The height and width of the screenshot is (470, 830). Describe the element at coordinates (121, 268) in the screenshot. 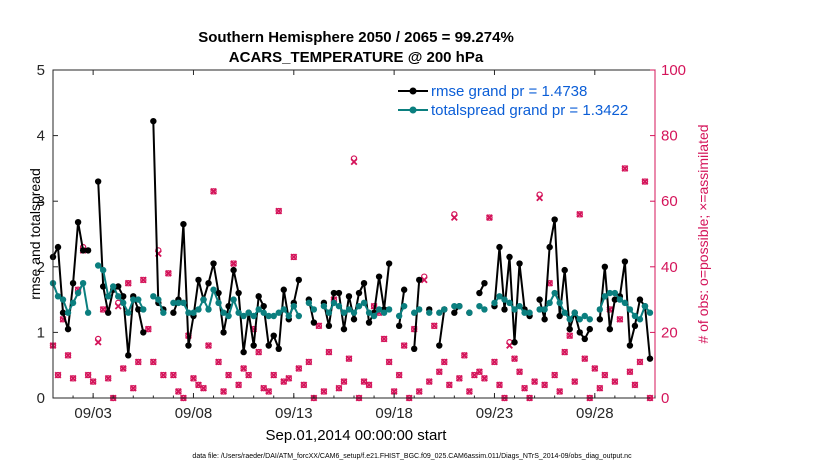

I see `rmse-line` at that location.